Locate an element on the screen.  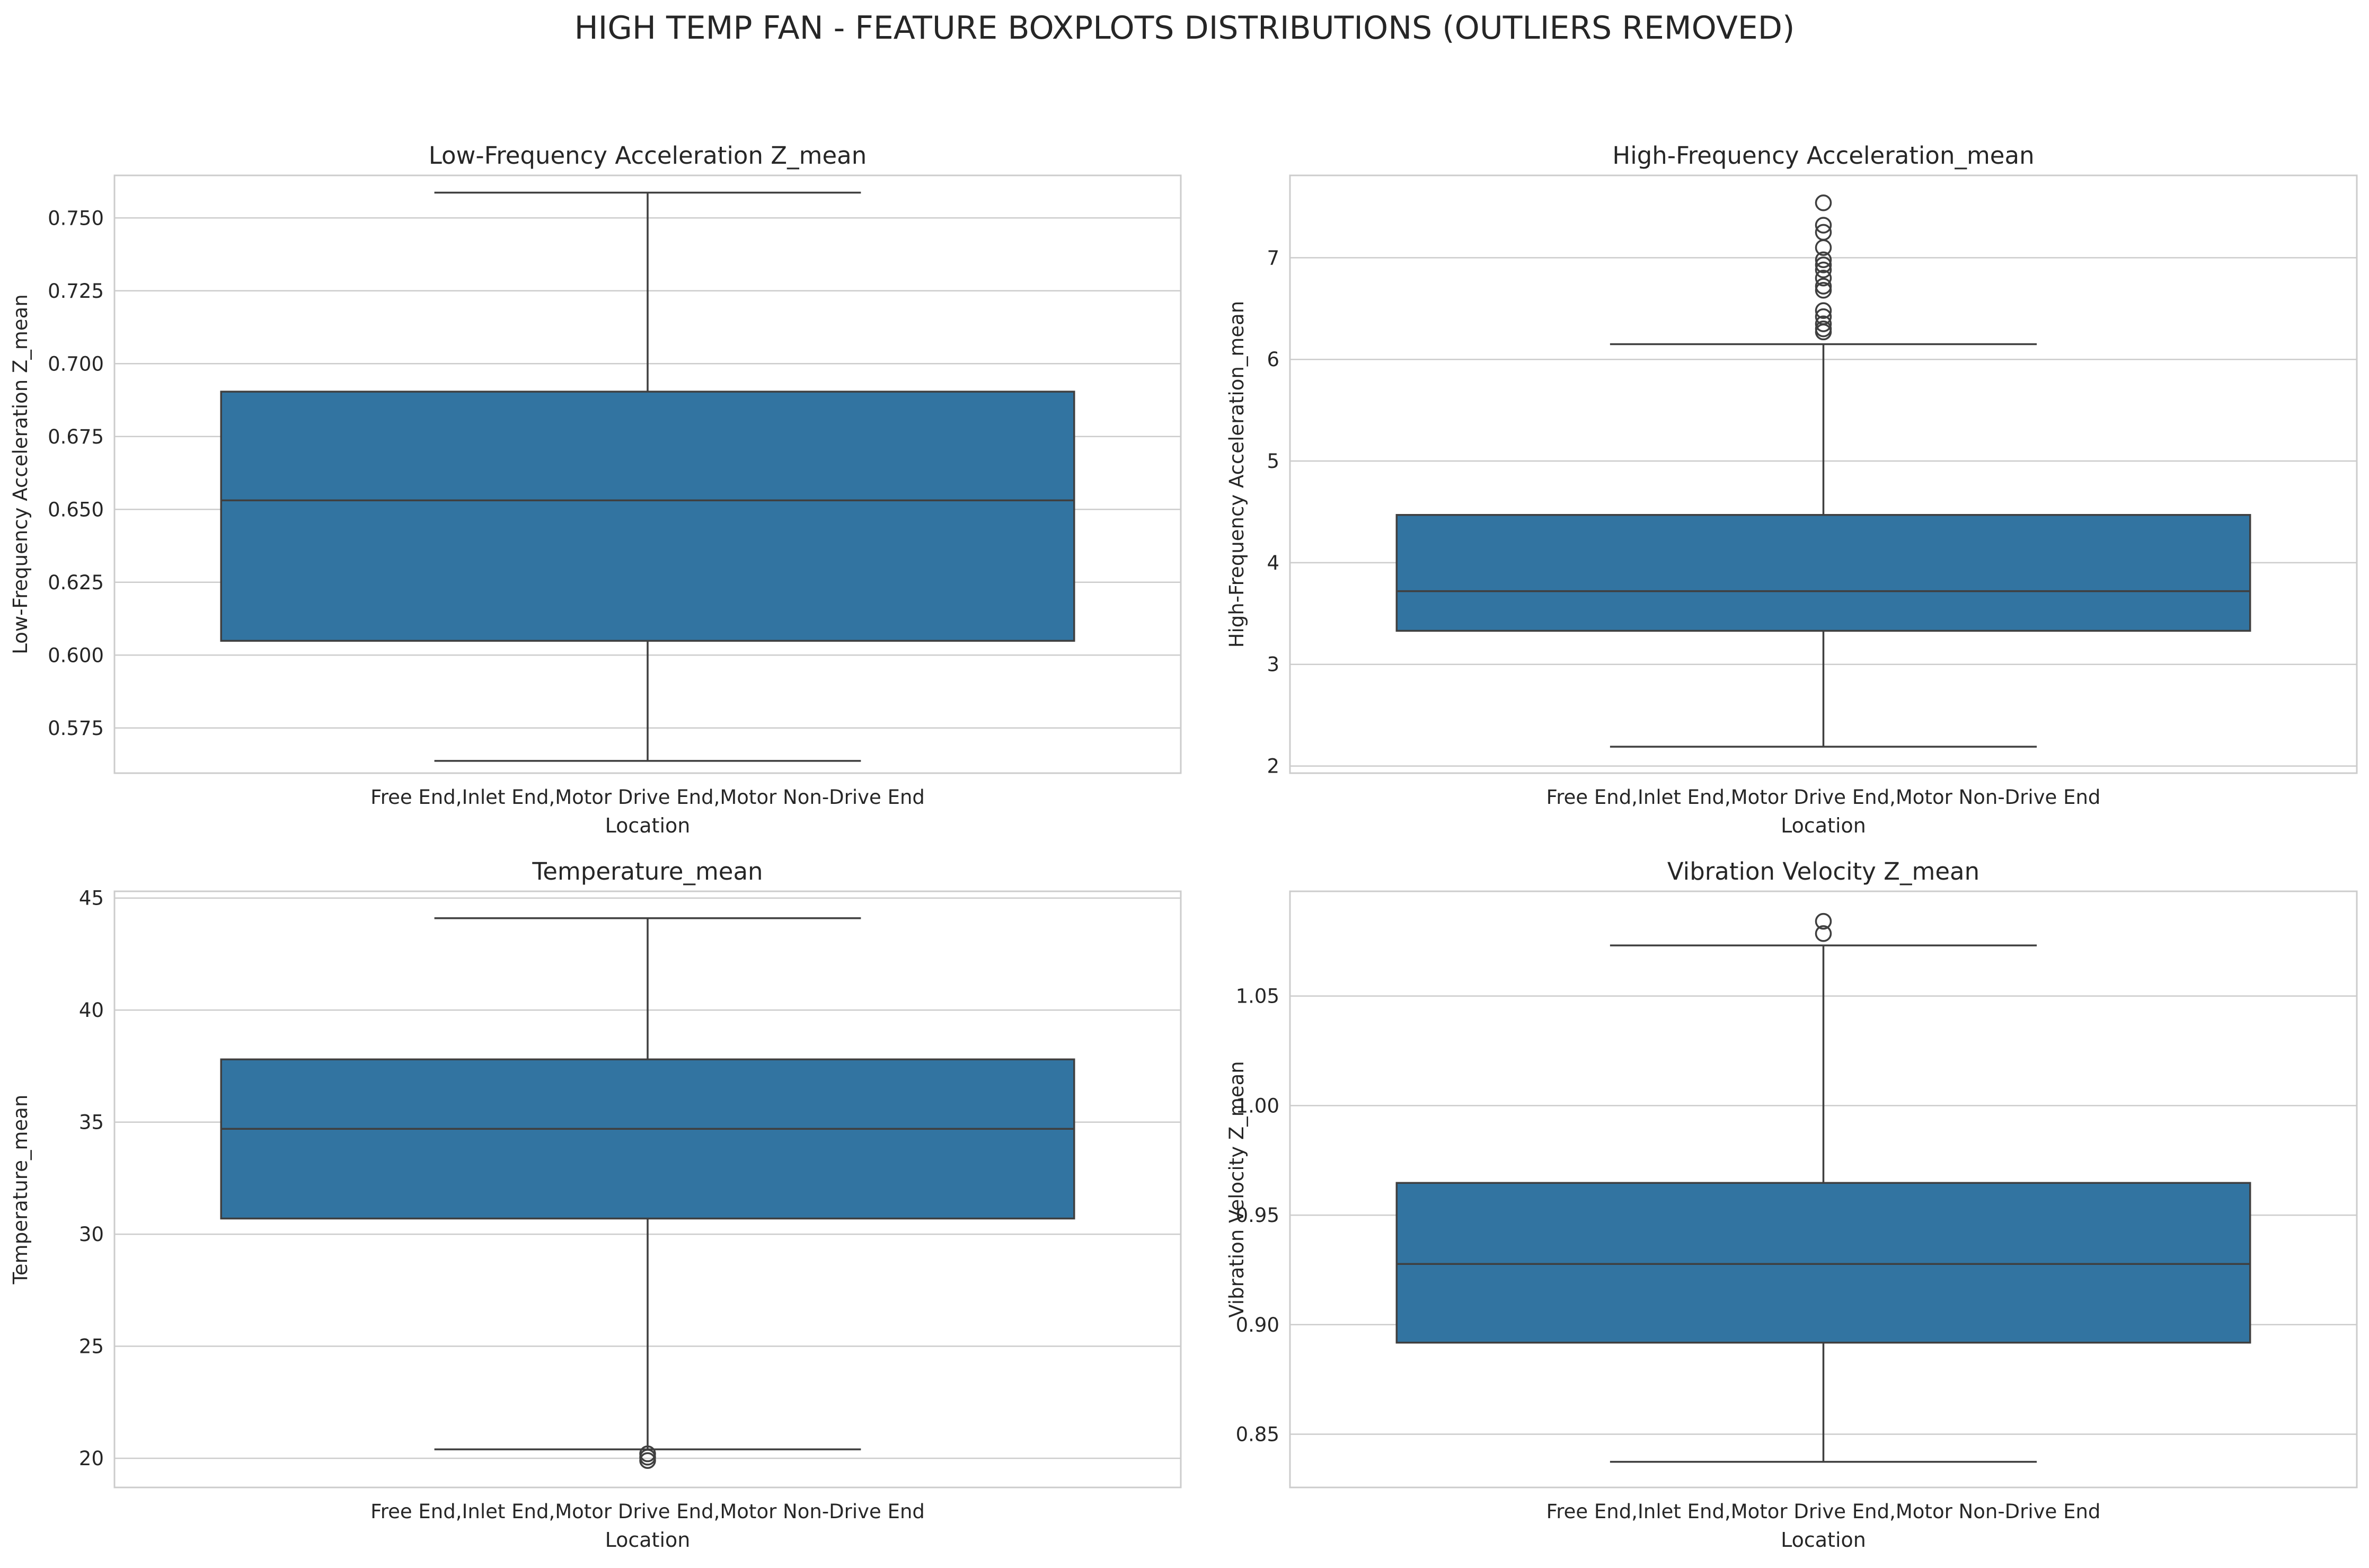
y-tick-label: 45 is located at coordinates (92, 898).